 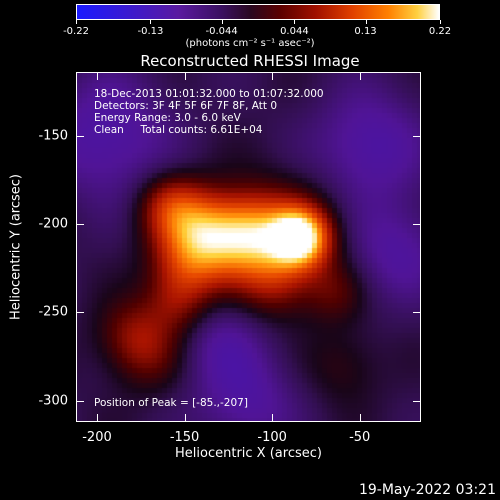 What do you see at coordinates (427, 490) in the screenshot?
I see `timestamp: 19-May-2022 03:21` at bounding box center [427, 490].